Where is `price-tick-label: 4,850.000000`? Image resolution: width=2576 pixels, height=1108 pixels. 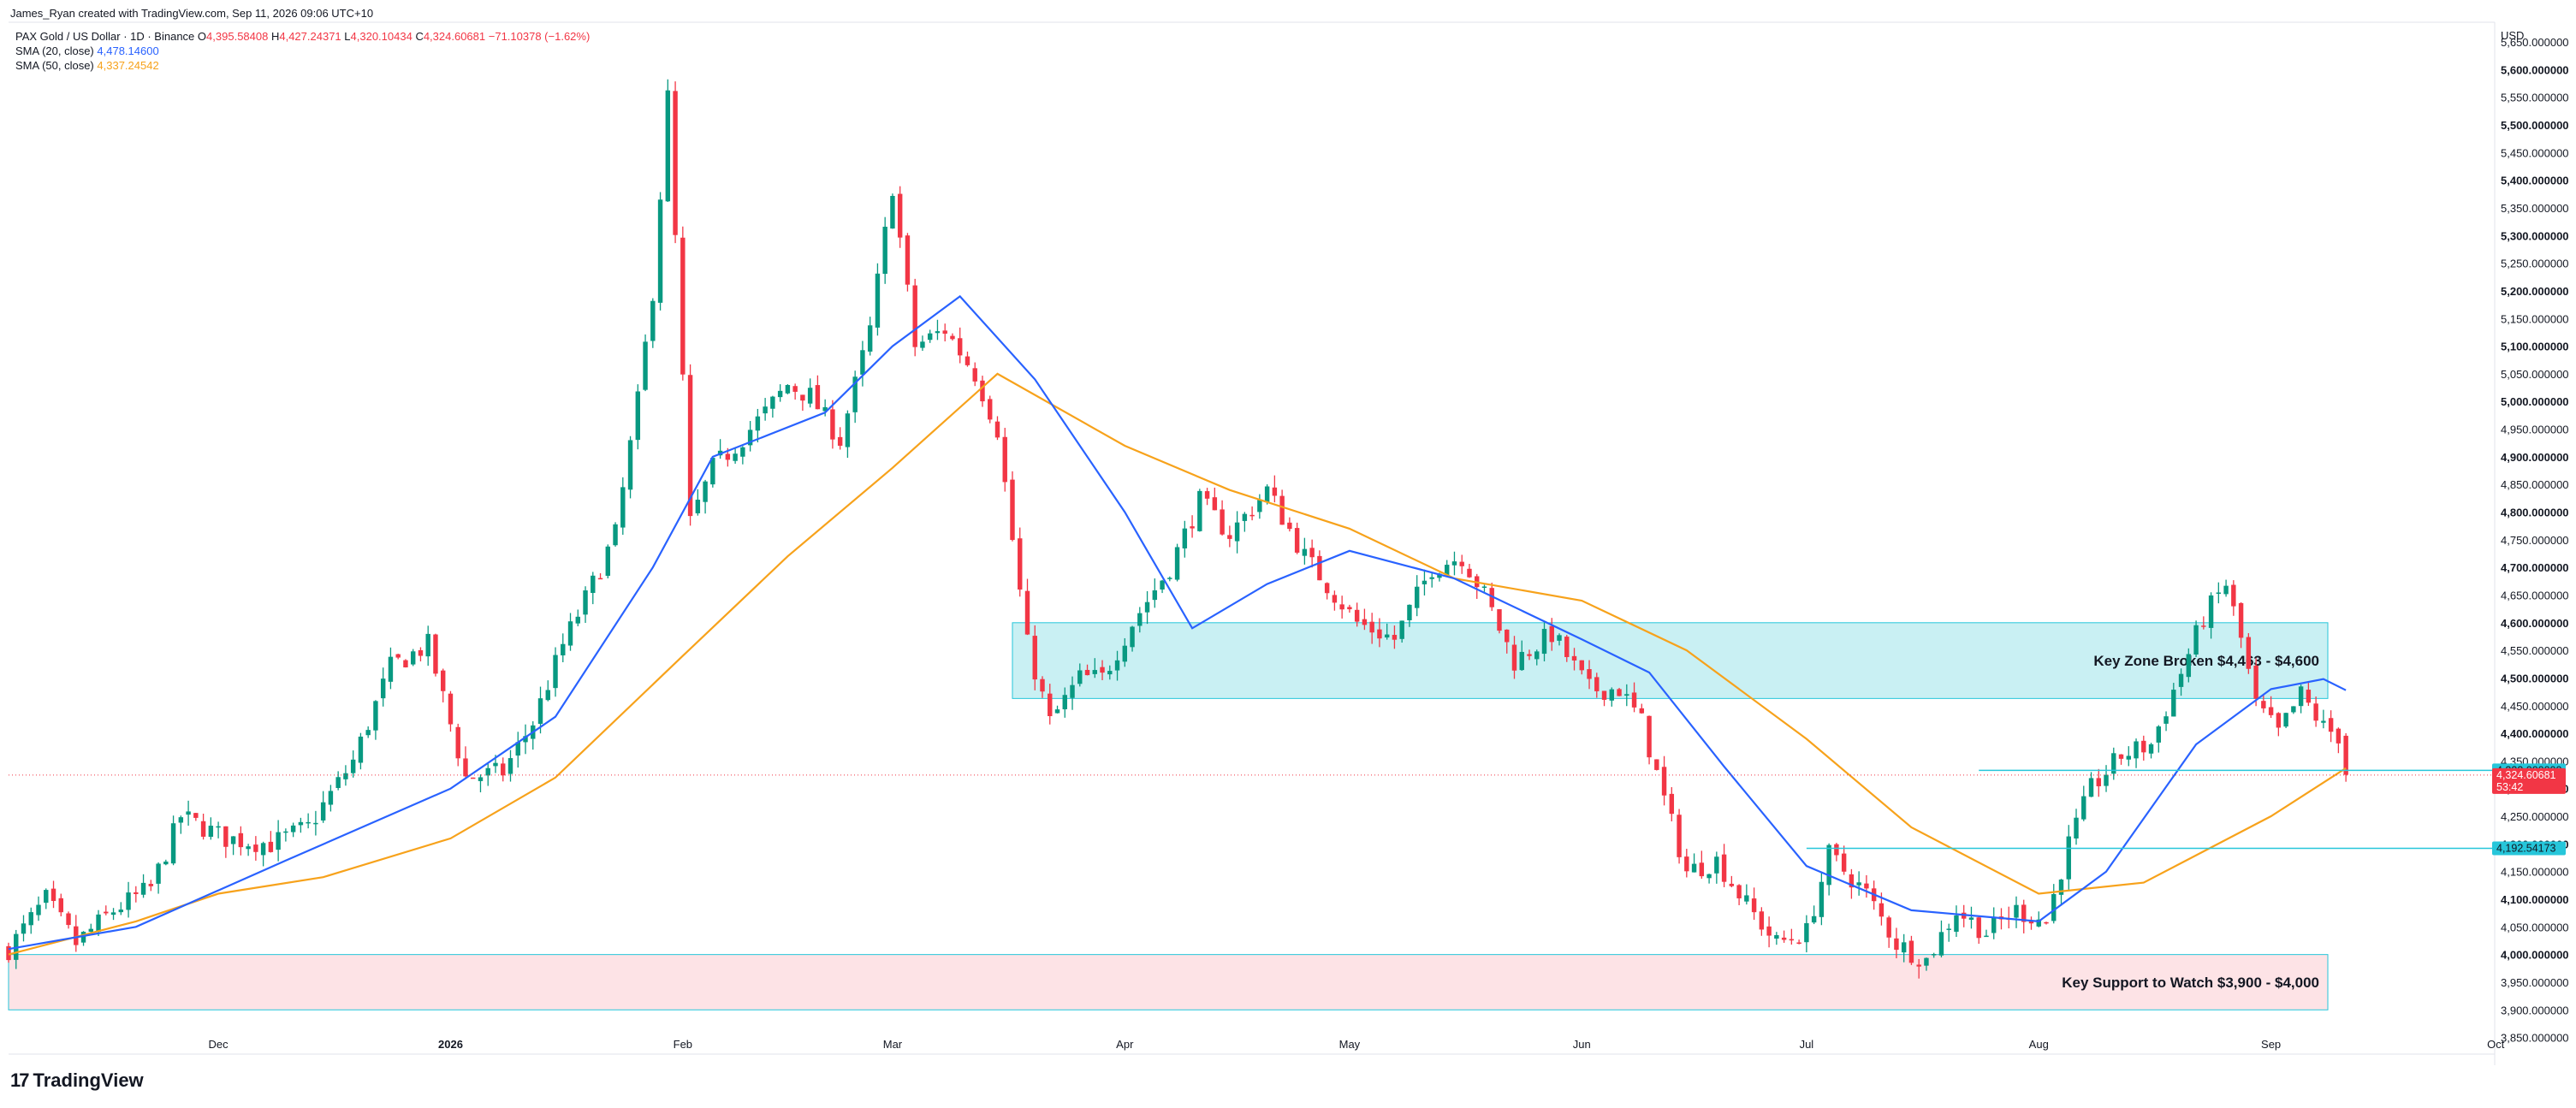
price-tick-label: 4,850.000000 is located at coordinates (2535, 484).